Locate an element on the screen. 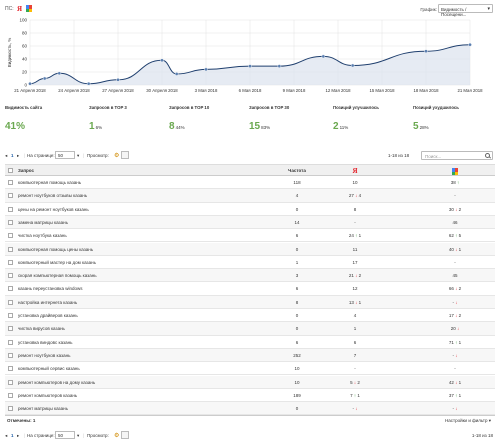 This screenshot has height=442, width=500. table-row: казань переустановка windows 6 12 66 ↓ 2 is located at coordinates (250, 289).